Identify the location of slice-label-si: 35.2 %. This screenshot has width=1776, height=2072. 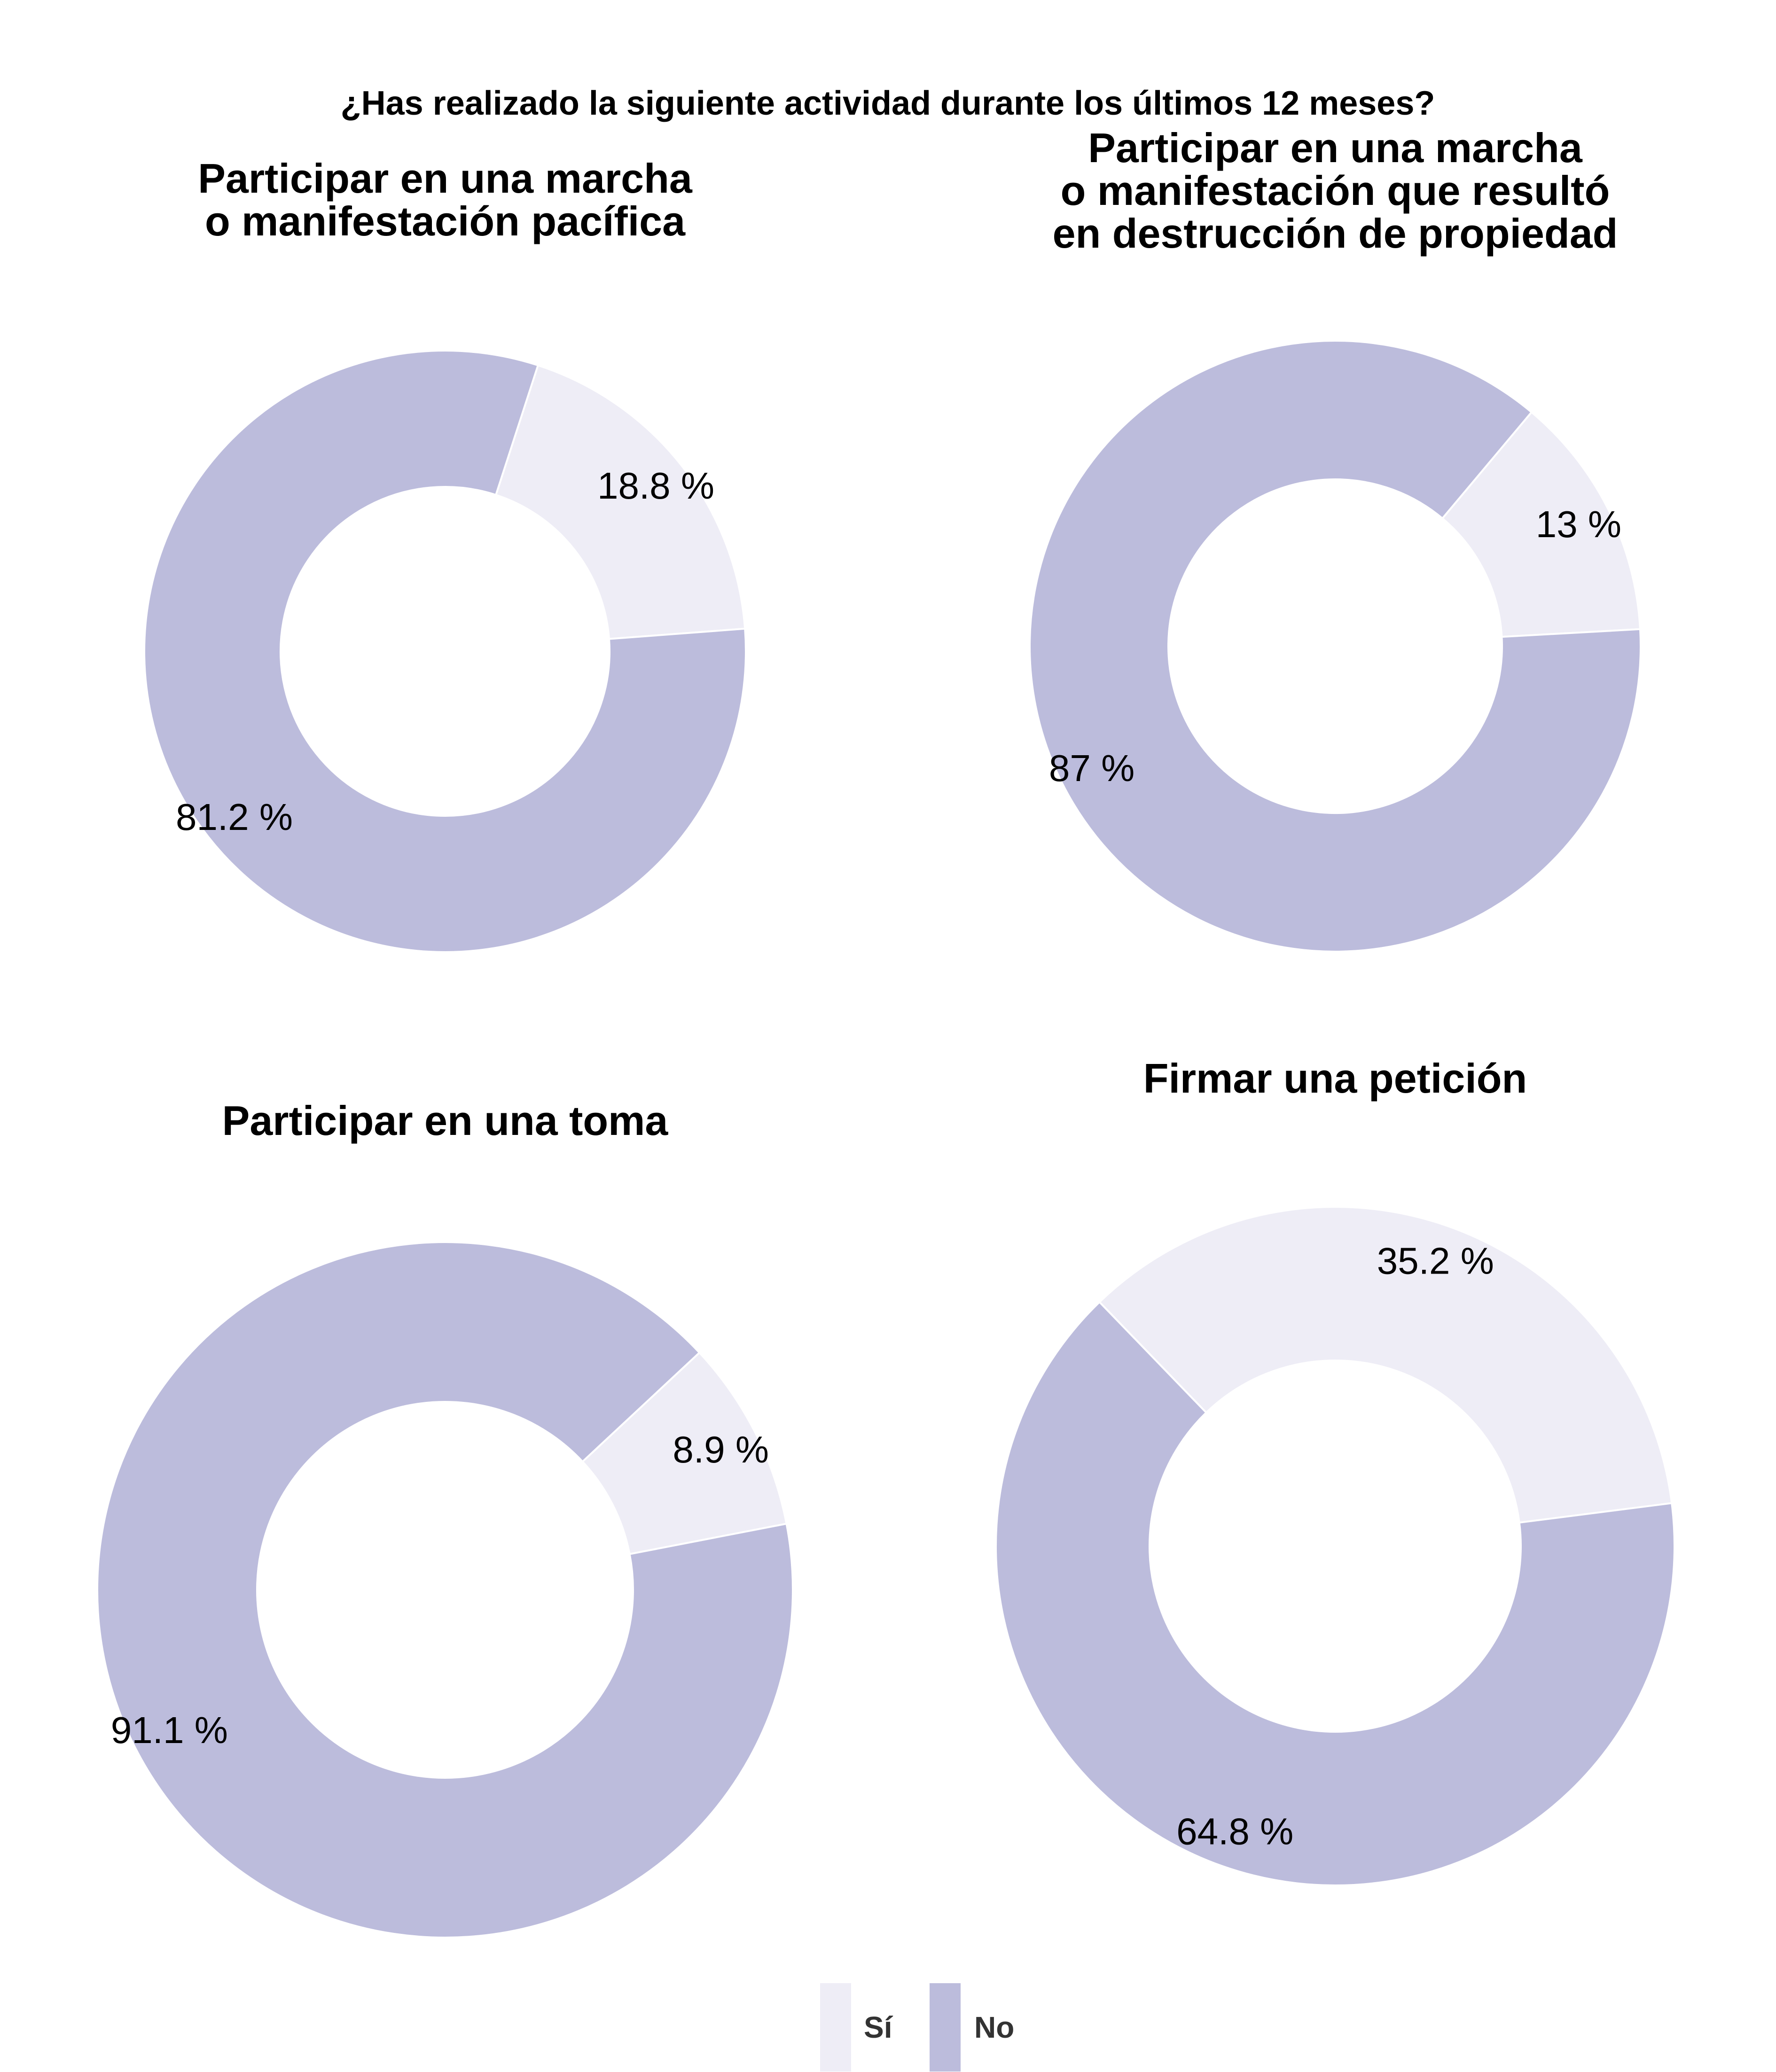
(1435, 1261).